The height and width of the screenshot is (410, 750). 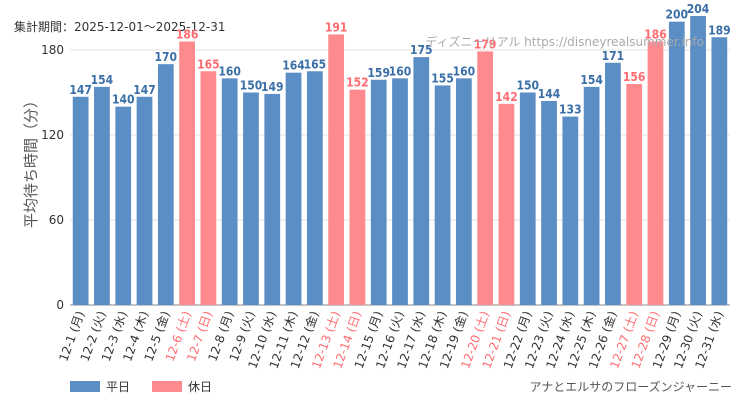 What do you see at coordinates (570, 110) in the screenshot?
I see `bar-value-label: 133` at bounding box center [570, 110].